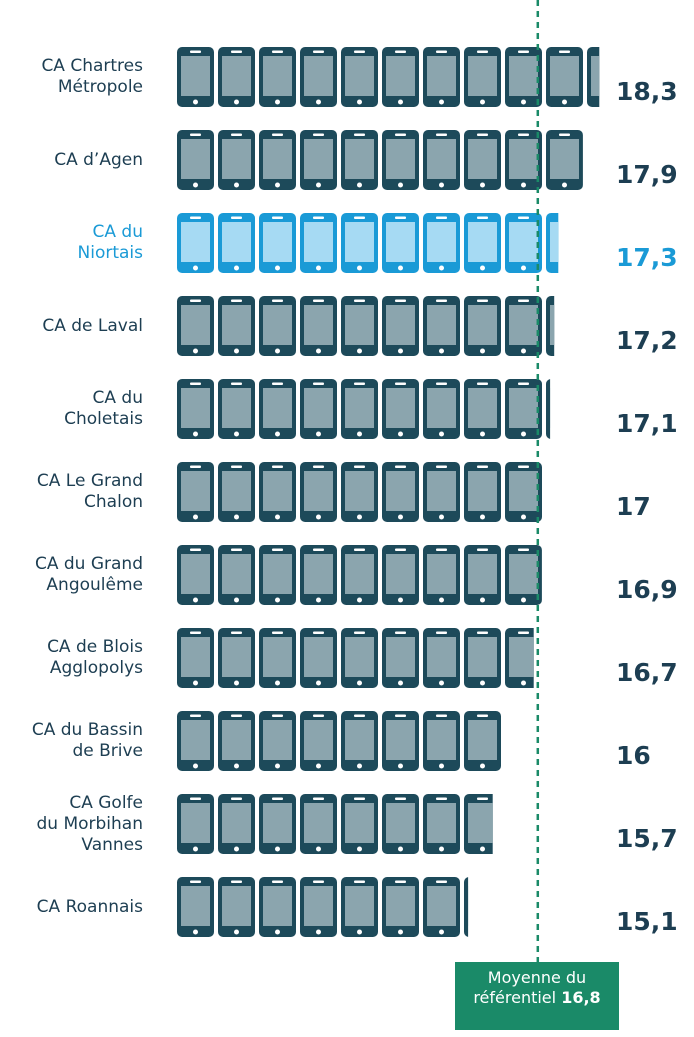 This screenshot has width=694, height=1037. What do you see at coordinates (89, 906) in the screenshot?
I see `category-label: CA Roannais` at bounding box center [89, 906].